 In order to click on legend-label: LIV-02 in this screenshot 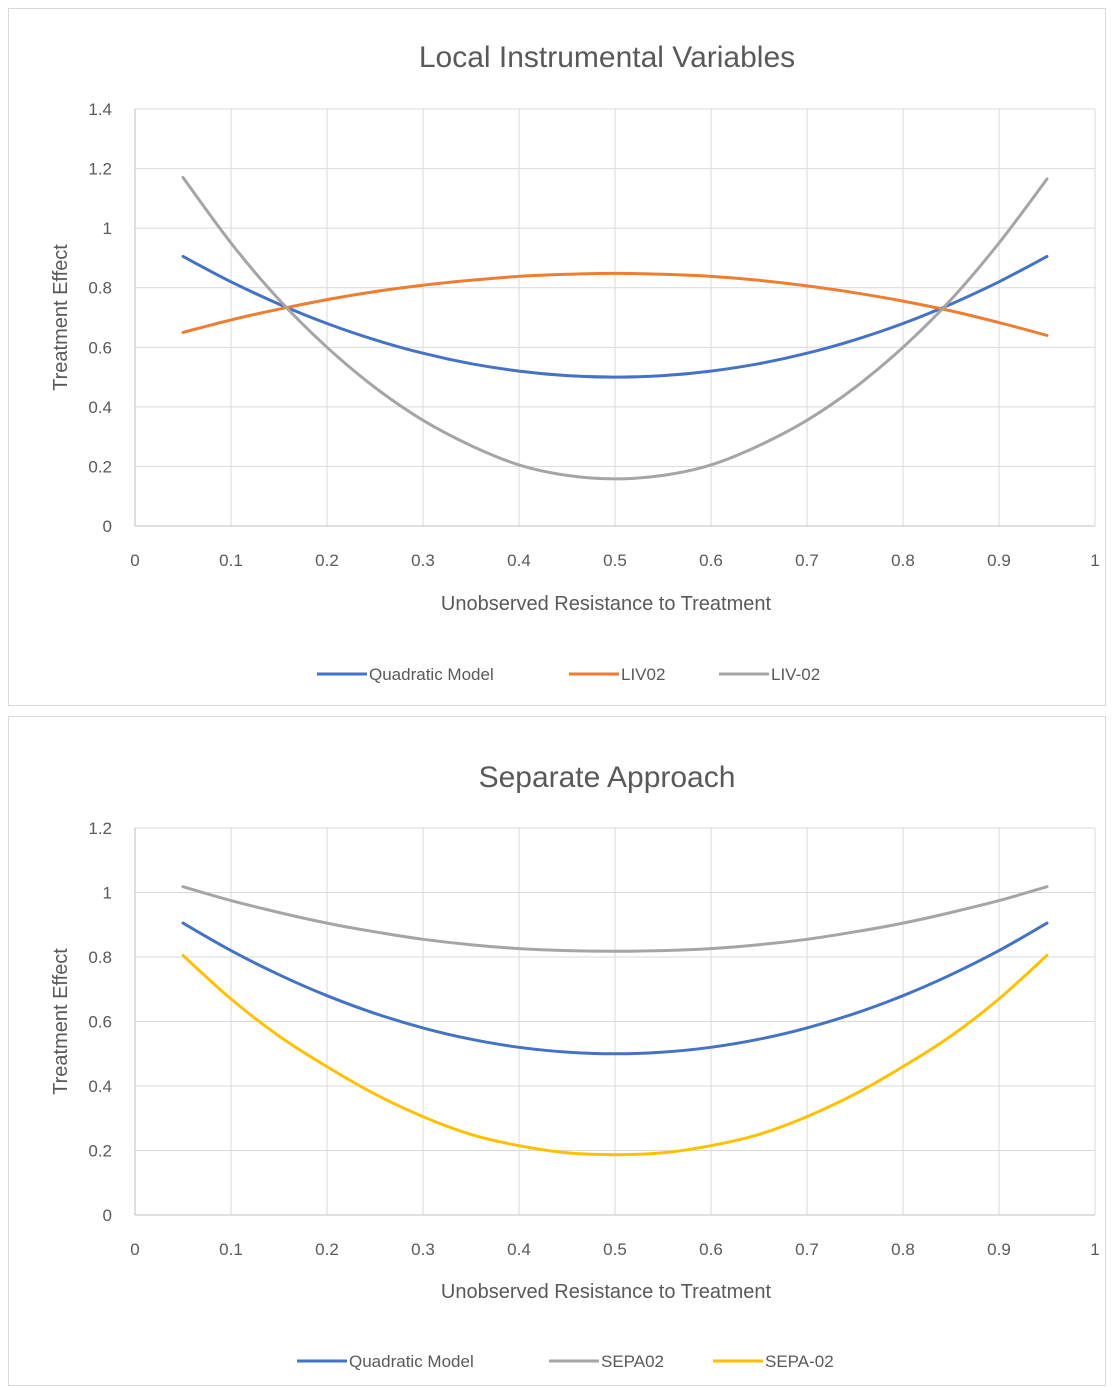, I will do `click(795, 674)`.